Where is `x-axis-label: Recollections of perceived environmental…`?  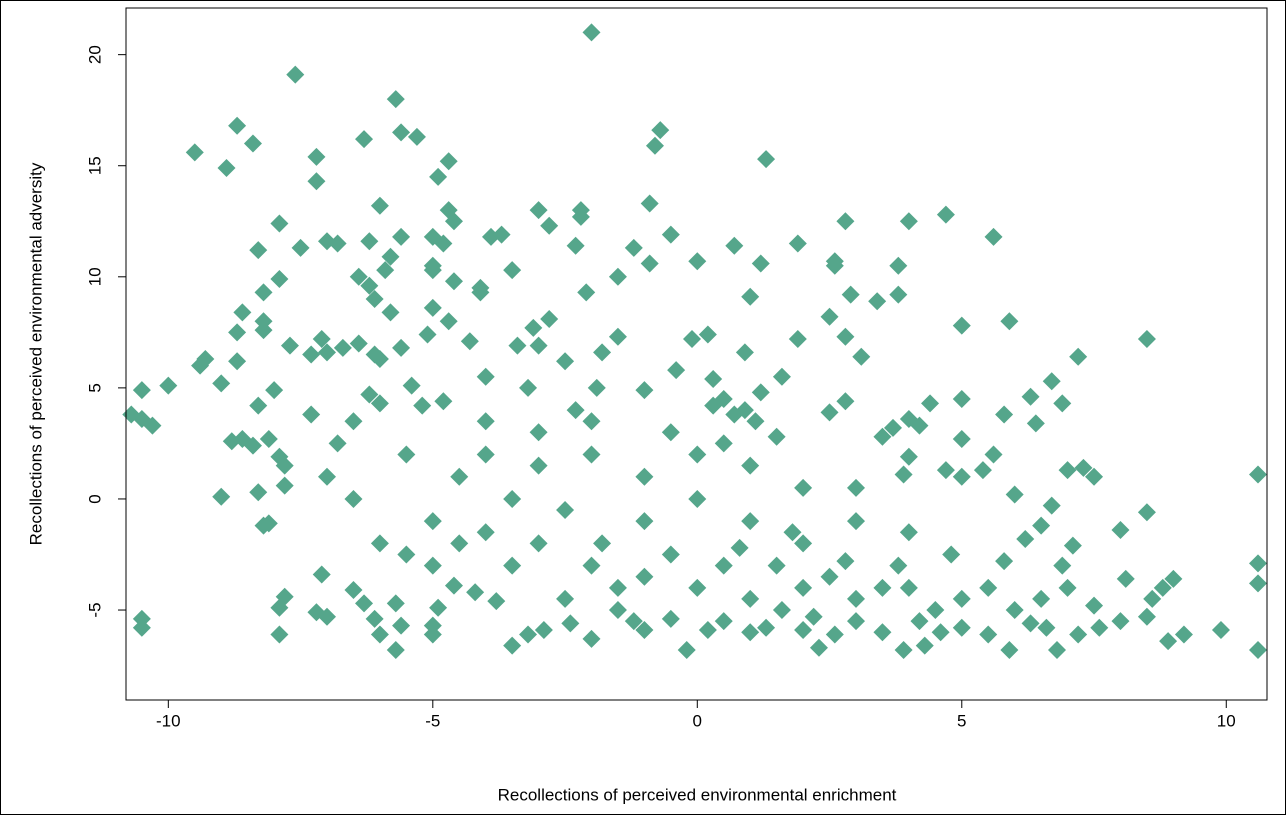
x-axis-label: Recollections of perceived environmental… is located at coordinates (697, 794).